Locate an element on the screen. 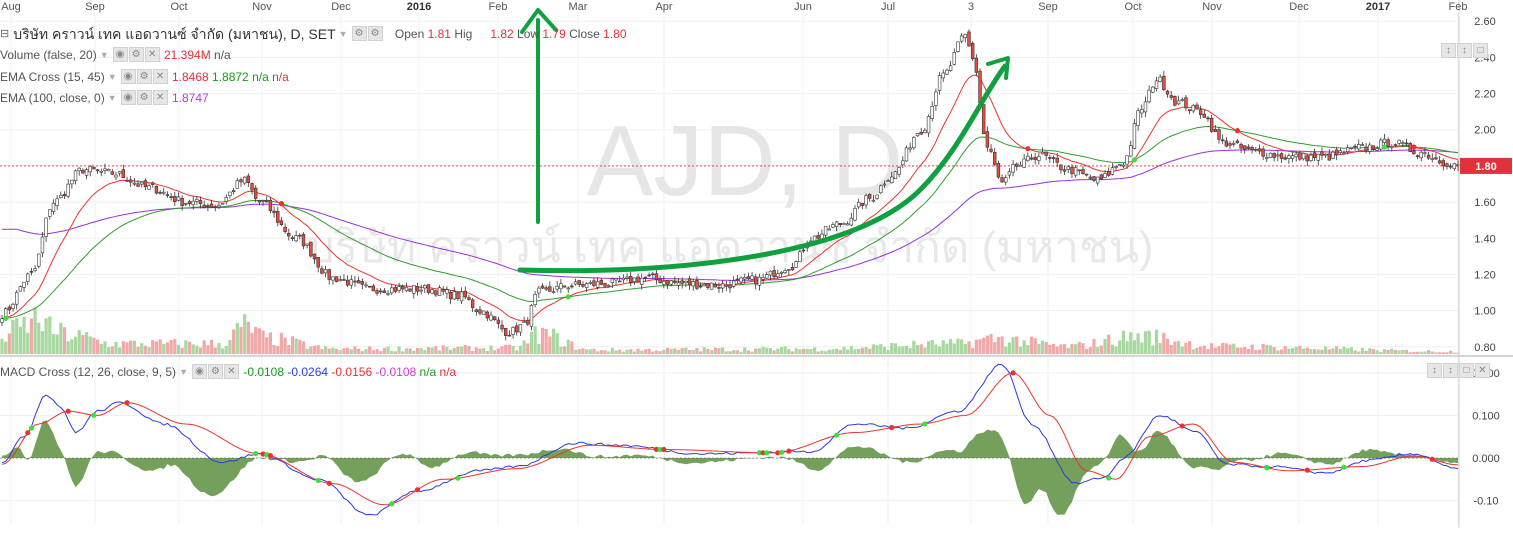 The image size is (1513, 533). x-tick-label: Mar is located at coordinates (578, 7).